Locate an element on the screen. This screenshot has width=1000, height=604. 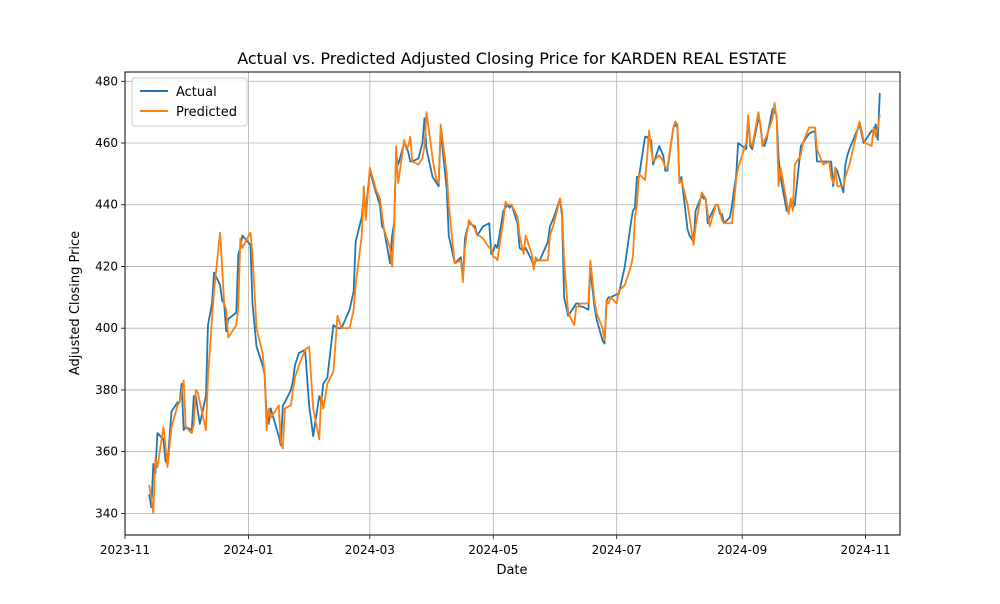
y-tick-label: 340 is located at coordinates (106, 513).